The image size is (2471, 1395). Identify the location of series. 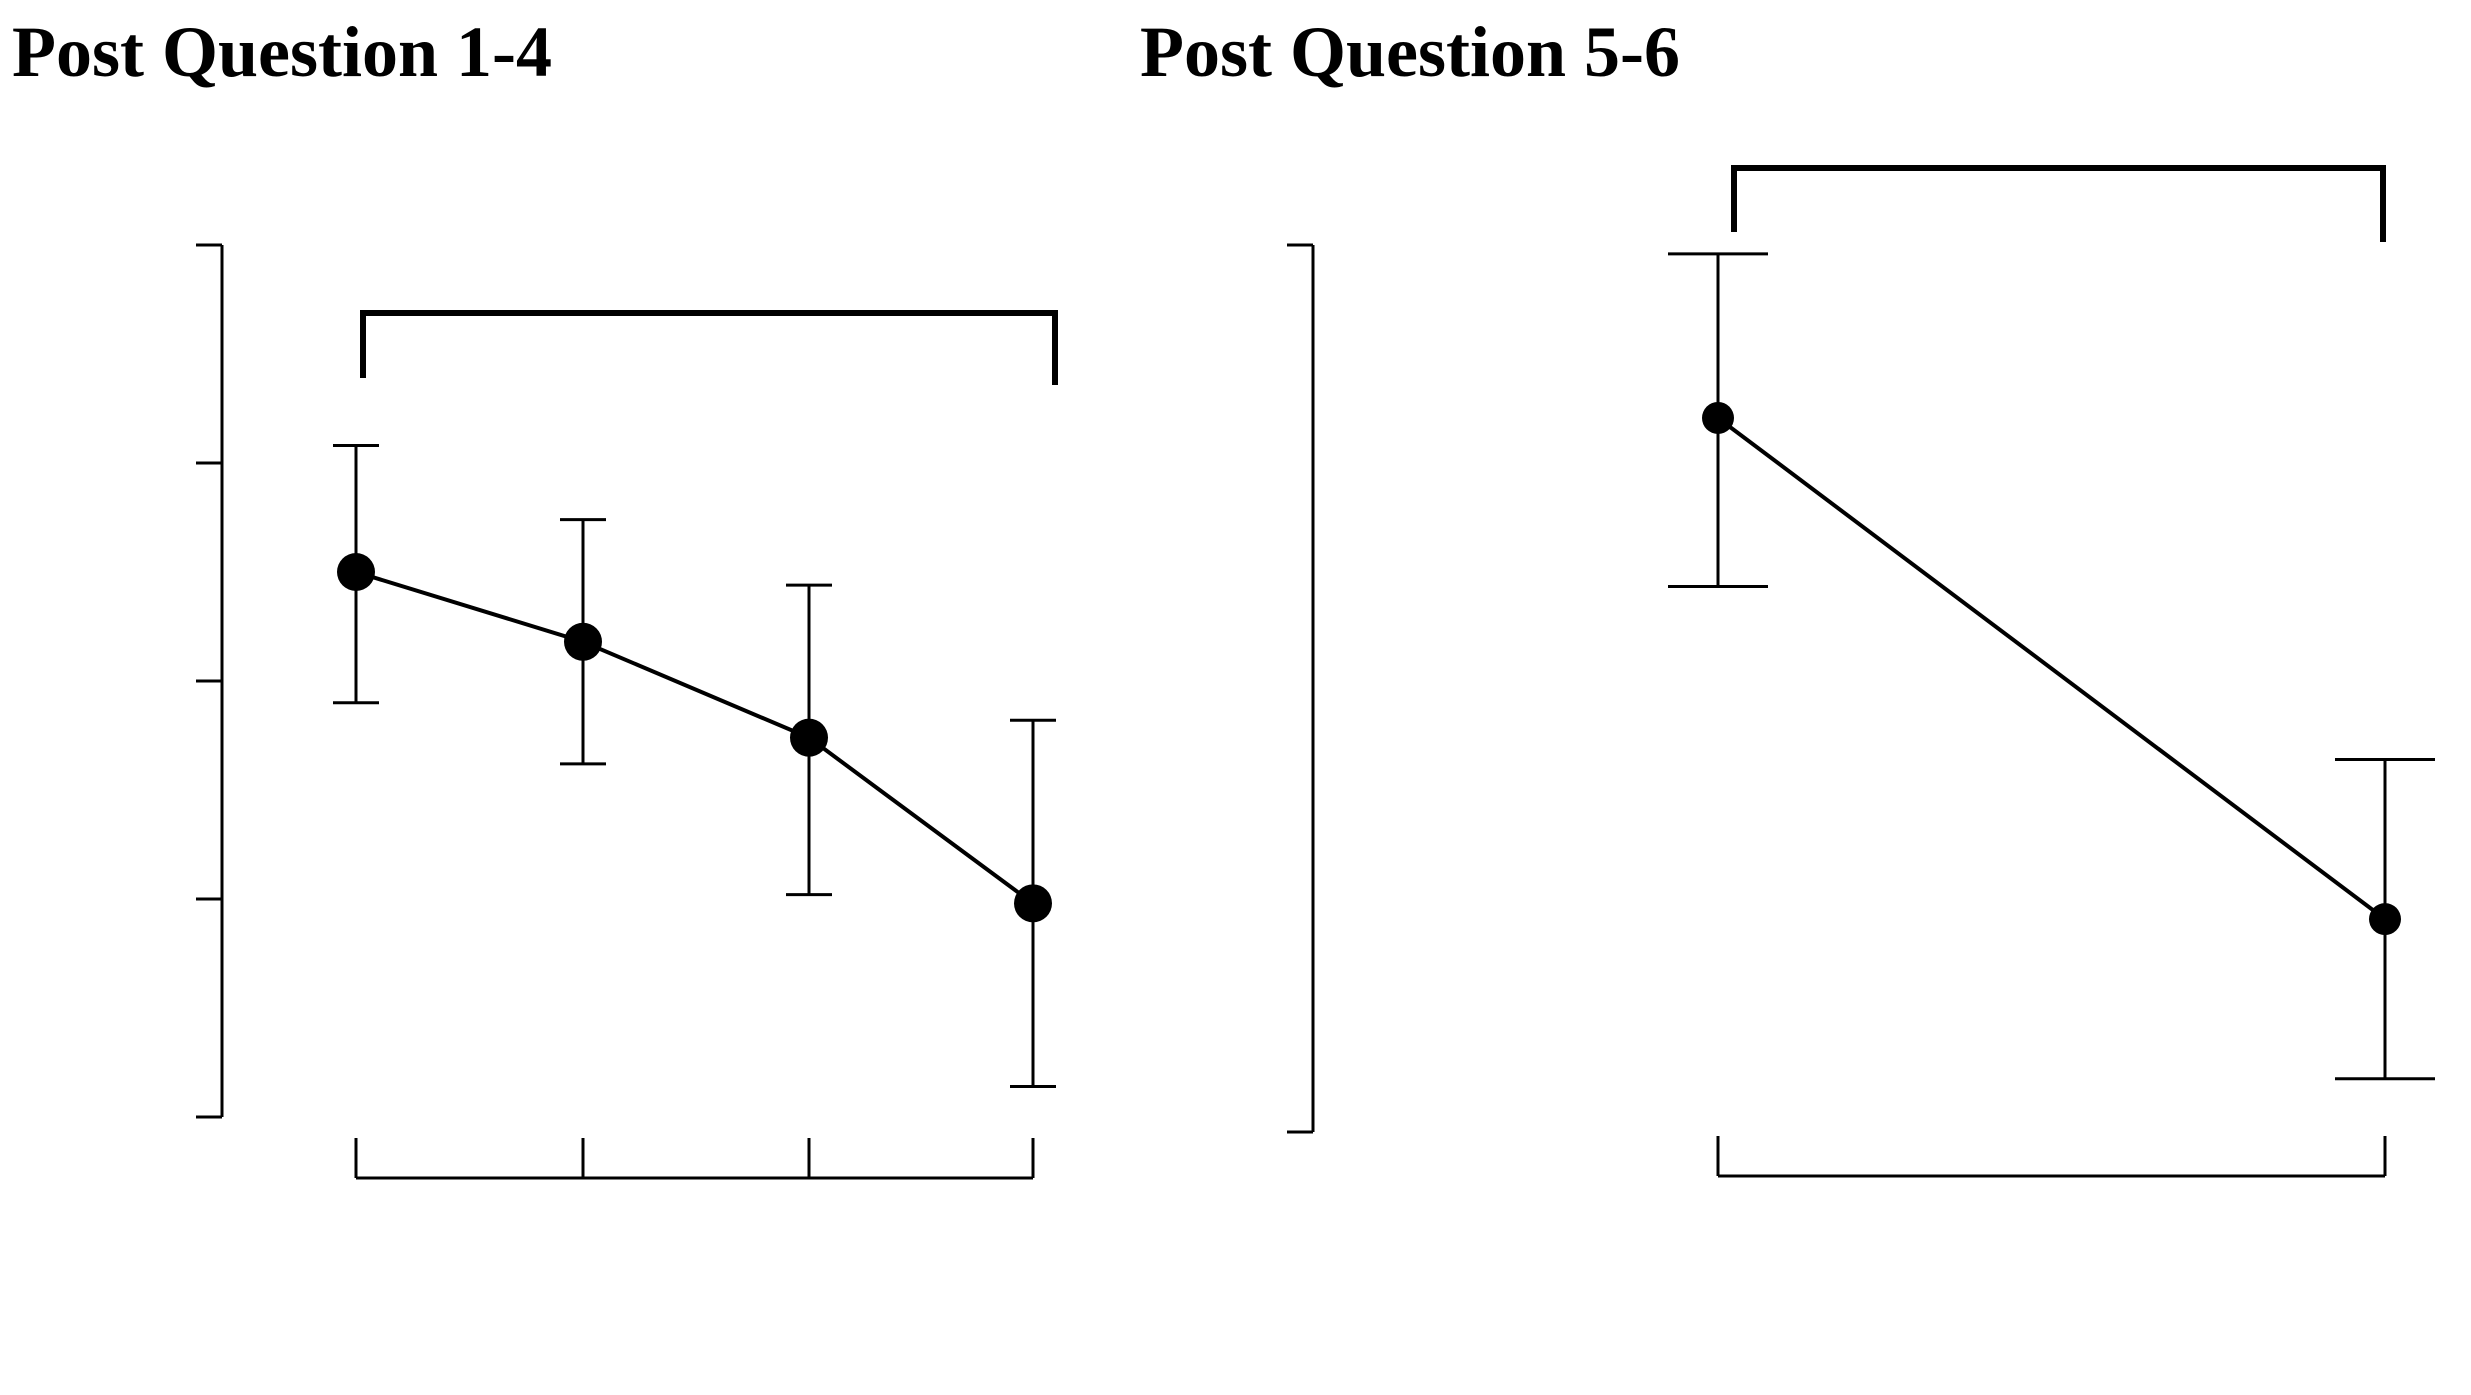
(694, 766).